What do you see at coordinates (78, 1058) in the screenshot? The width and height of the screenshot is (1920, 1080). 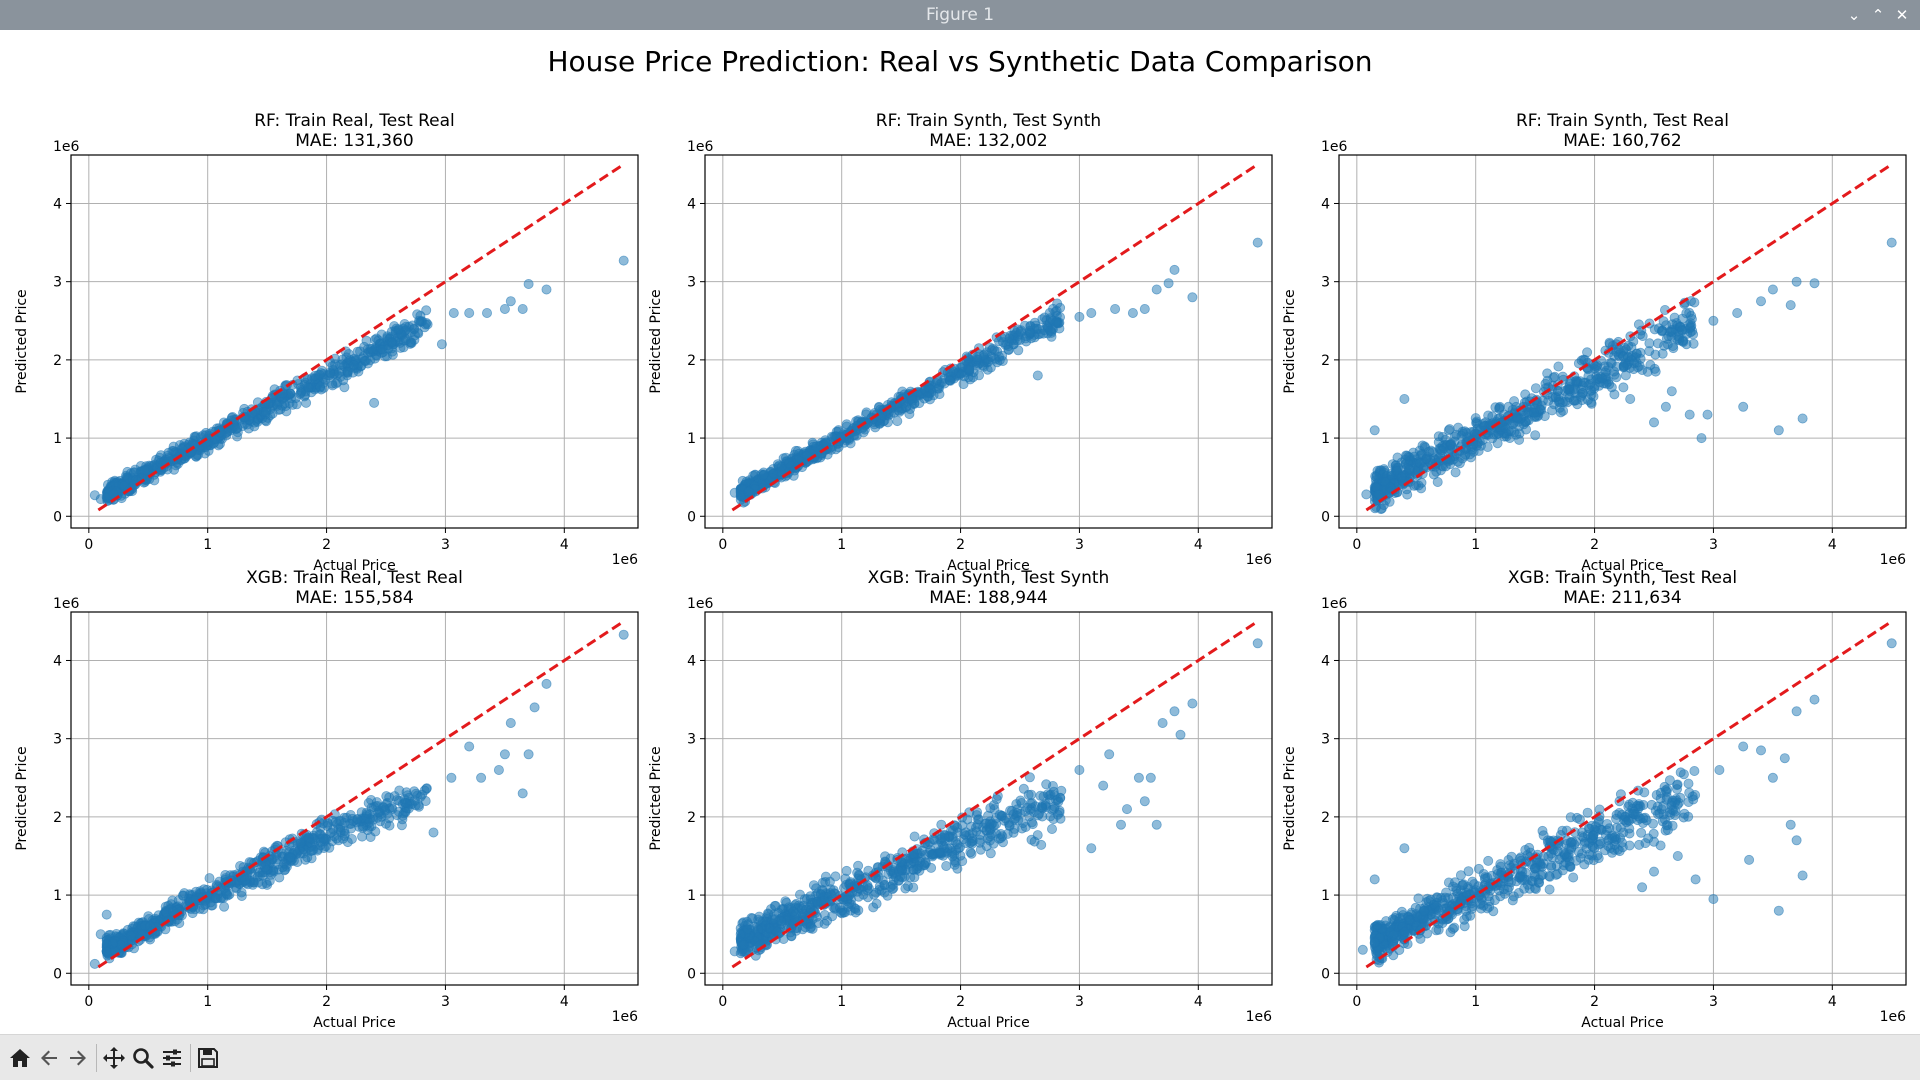 I see `forward-arrow-icon` at bounding box center [78, 1058].